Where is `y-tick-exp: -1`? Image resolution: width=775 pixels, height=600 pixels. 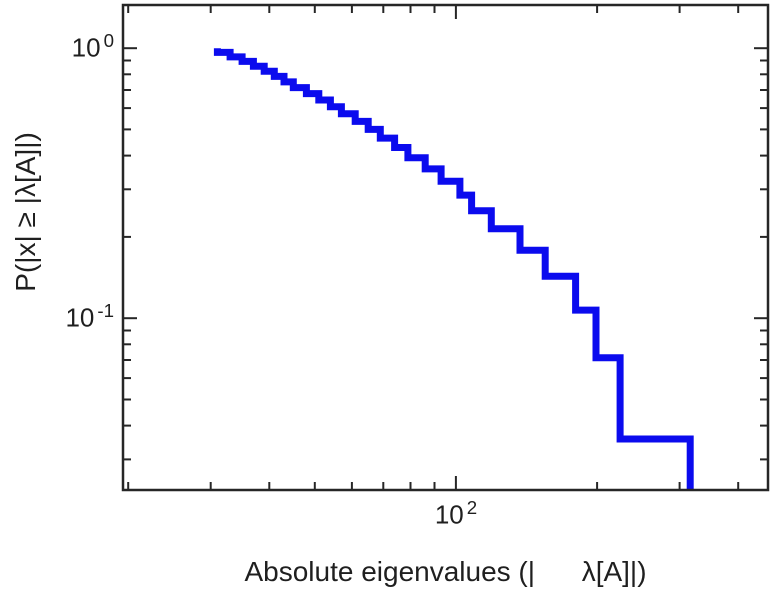
y-tick-exp: -1 is located at coordinates (105, 310).